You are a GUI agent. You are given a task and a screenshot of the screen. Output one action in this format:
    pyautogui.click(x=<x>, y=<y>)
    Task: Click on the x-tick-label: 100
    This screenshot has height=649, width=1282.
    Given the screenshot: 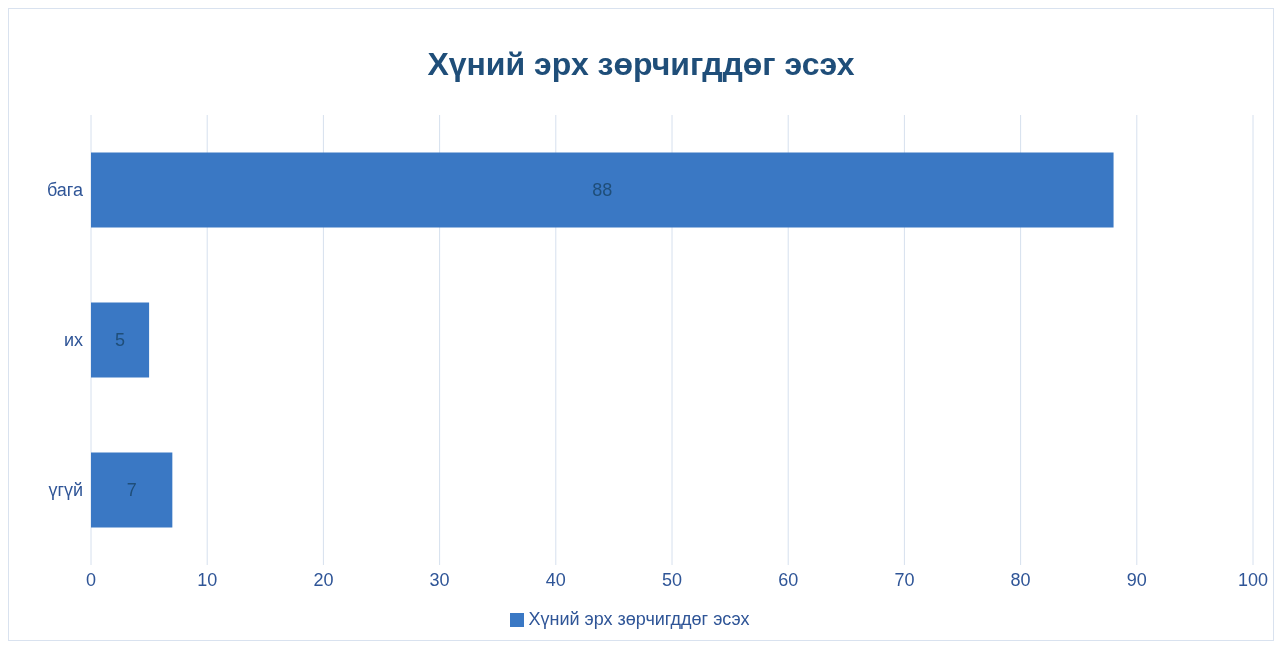 What is the action you would take?
    pyautogui.click(x=1253, y=579)
    